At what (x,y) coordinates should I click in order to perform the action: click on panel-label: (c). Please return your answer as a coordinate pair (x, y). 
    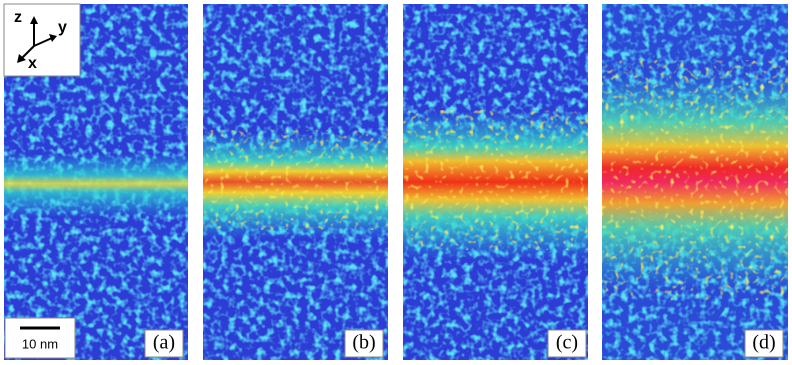
    Looking at the image, I should click on (567, 343).